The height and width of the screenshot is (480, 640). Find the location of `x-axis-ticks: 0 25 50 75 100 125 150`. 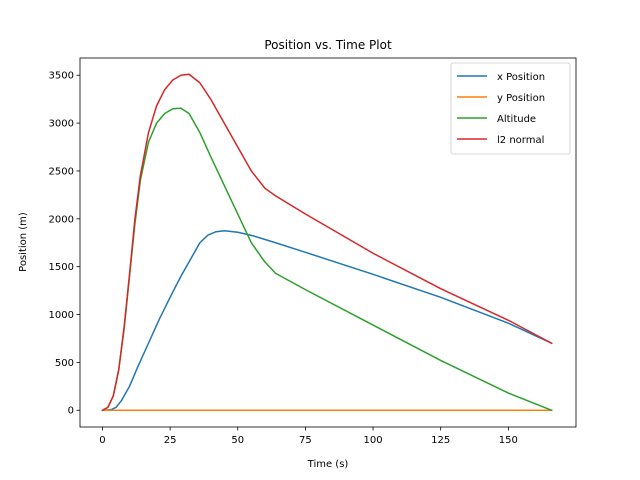

x-axis-ticks: 0 25 50 75 100 125 150 is located at coordinates (308, 436).